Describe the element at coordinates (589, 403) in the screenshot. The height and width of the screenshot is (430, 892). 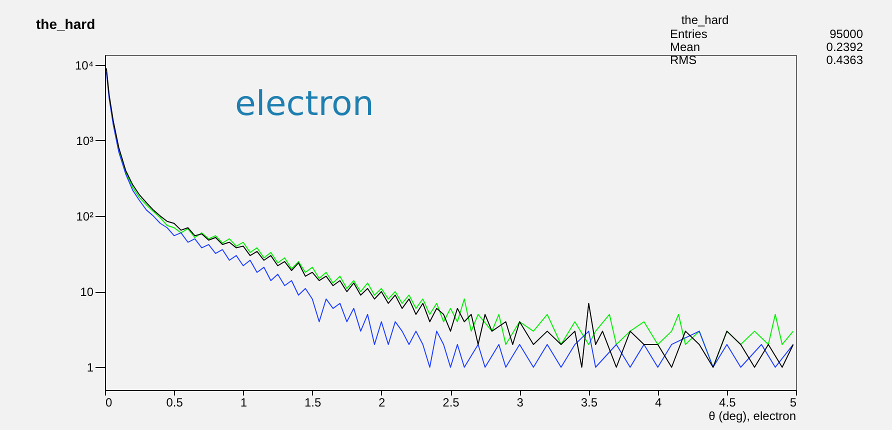
I see `x-tick-label: 3.5` at that location.